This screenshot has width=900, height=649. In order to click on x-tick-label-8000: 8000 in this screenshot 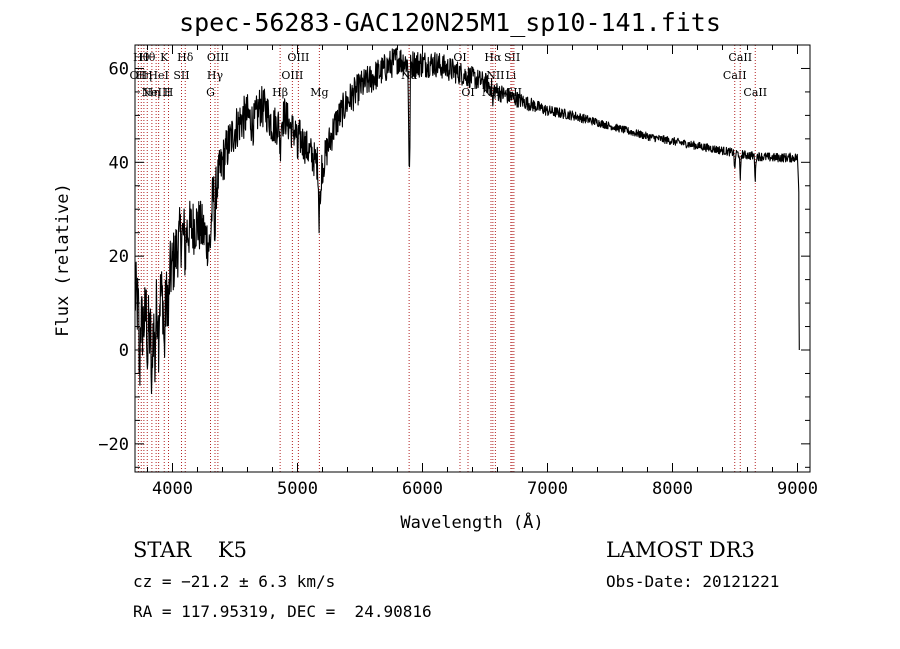, I will do `click(672, 489)`.